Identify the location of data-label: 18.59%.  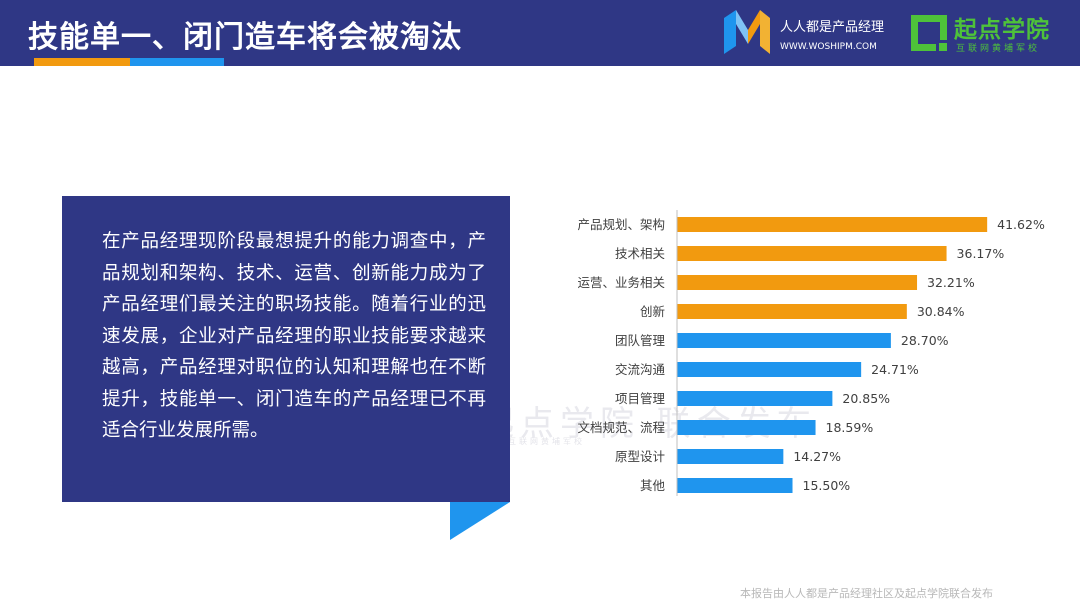
(850, 427).